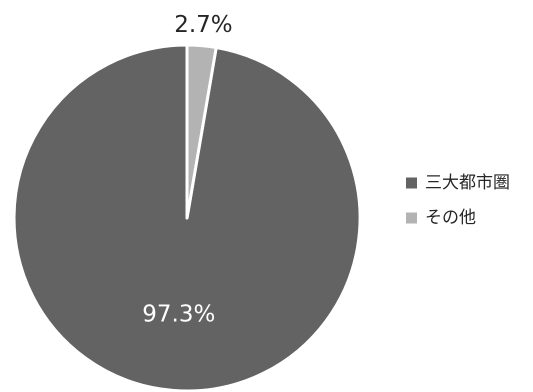 This screenshot has width=533, height=392. I want to click on data-label-1: 97.3%, so click(178, 315).